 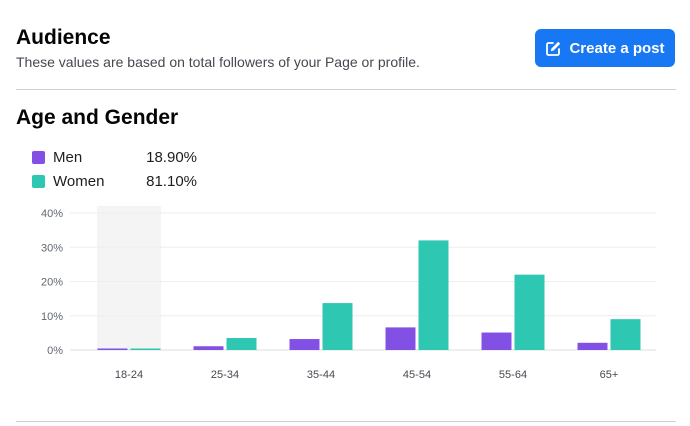 I want to click on chart-legend: Men 18.90% Women 81.10%, so click(x=114, y=169).